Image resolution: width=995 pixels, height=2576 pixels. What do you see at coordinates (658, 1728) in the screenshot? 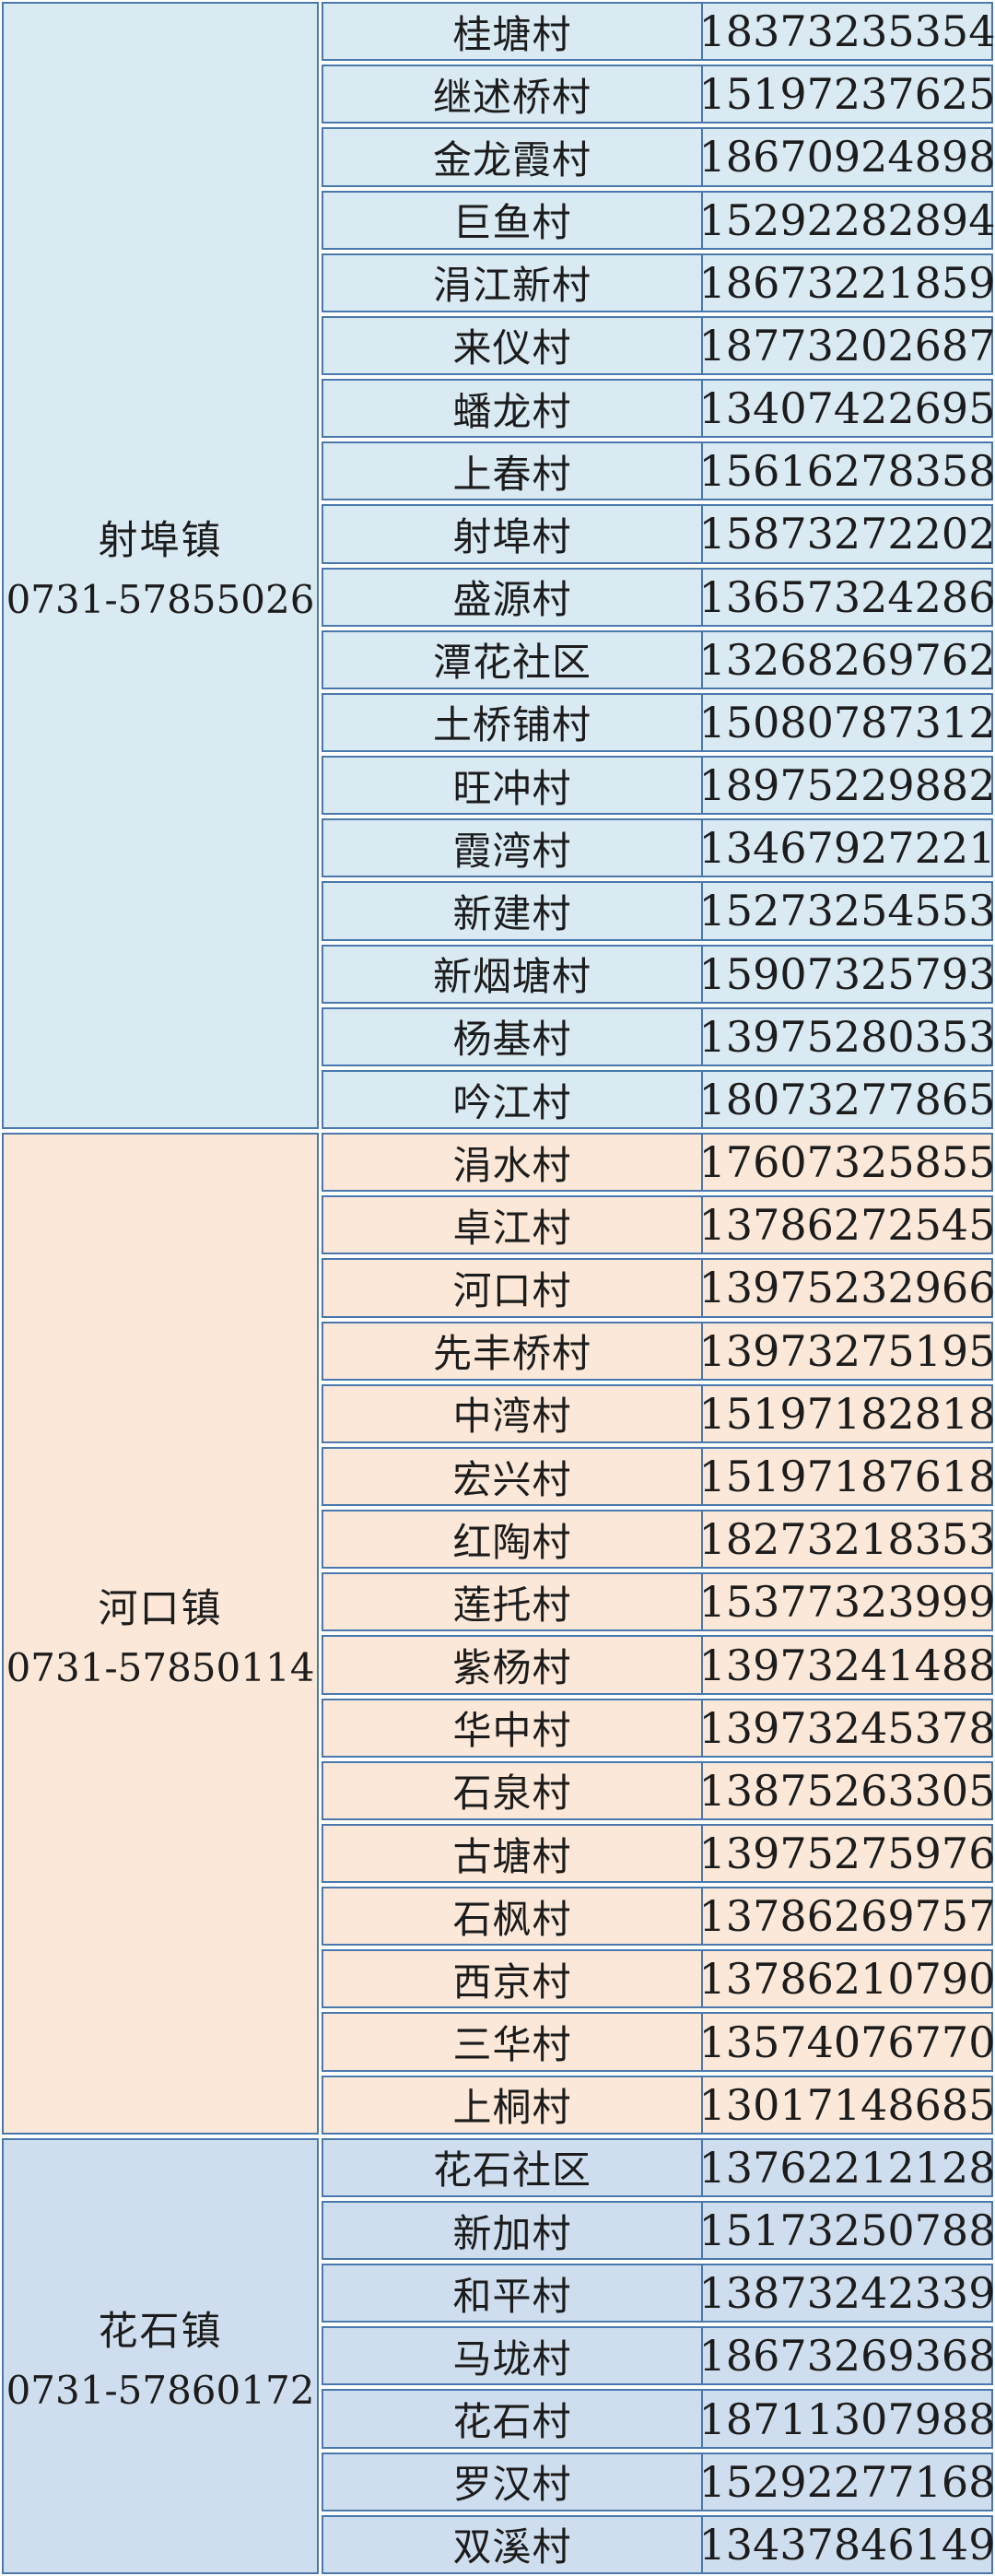
I see `table-row: 华中村 13973245378` at bounding box center [658, 1728].